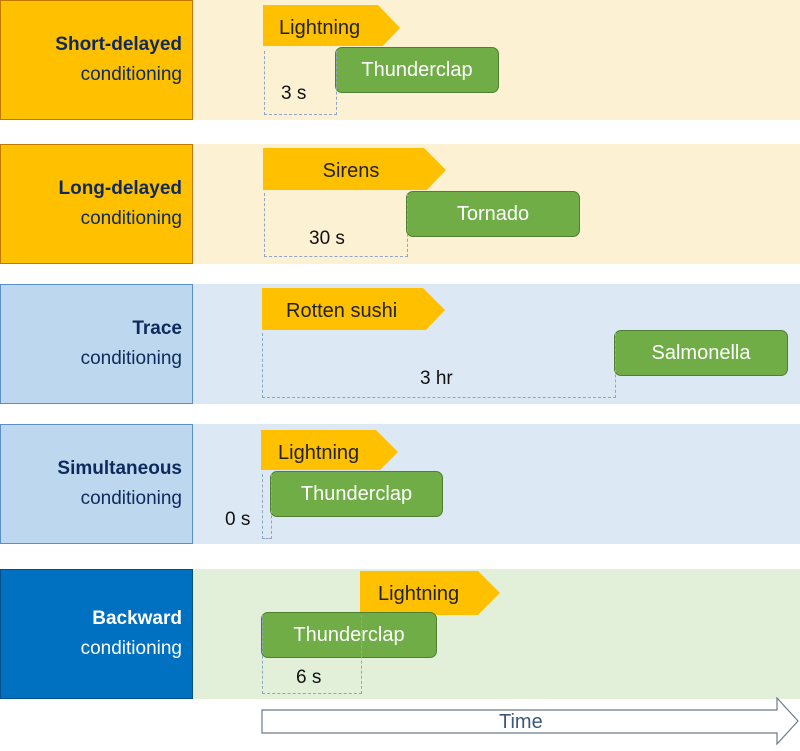 This screenshot has height=751, width=800. I want to click on row-label: Long-delayed conditioning, so click(96, 204).